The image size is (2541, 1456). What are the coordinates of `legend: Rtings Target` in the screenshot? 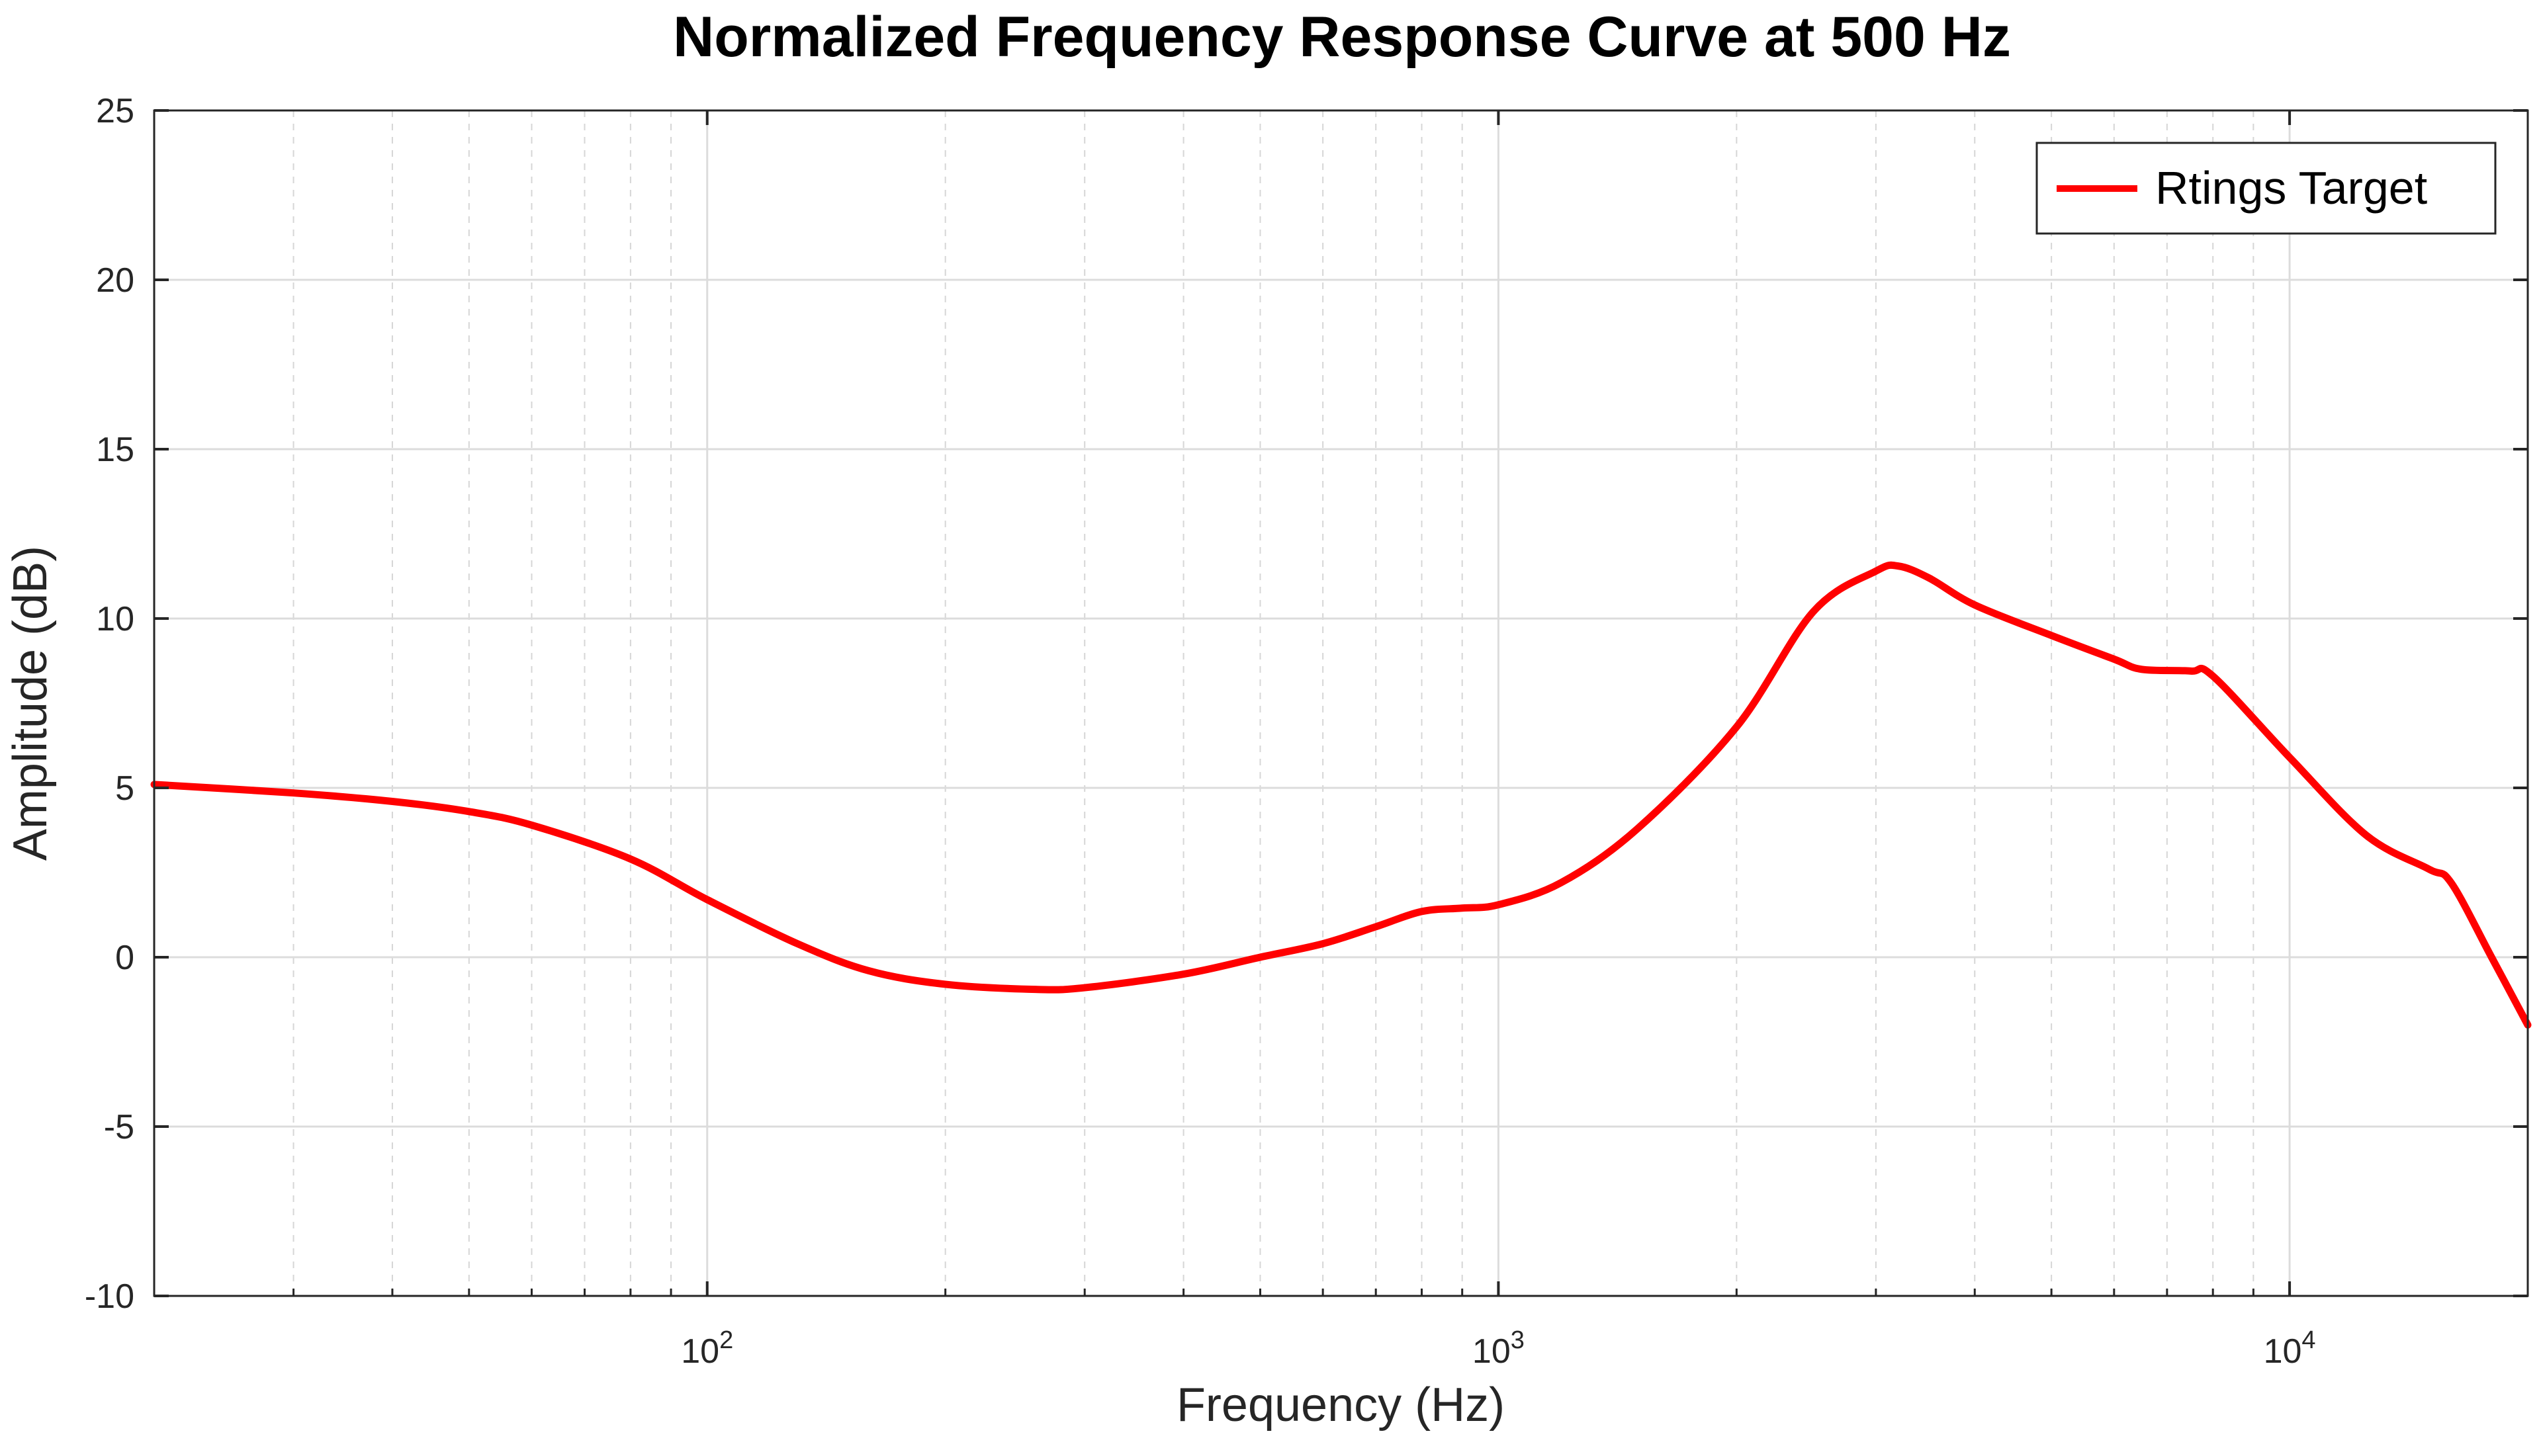 It's located at (2266, 188).